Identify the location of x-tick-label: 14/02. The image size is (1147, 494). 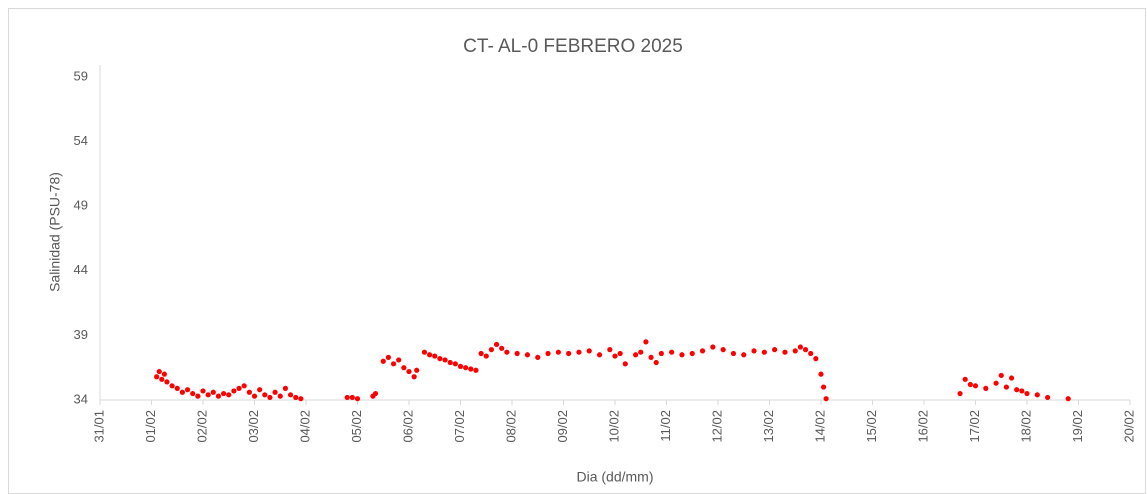
(819, 426).